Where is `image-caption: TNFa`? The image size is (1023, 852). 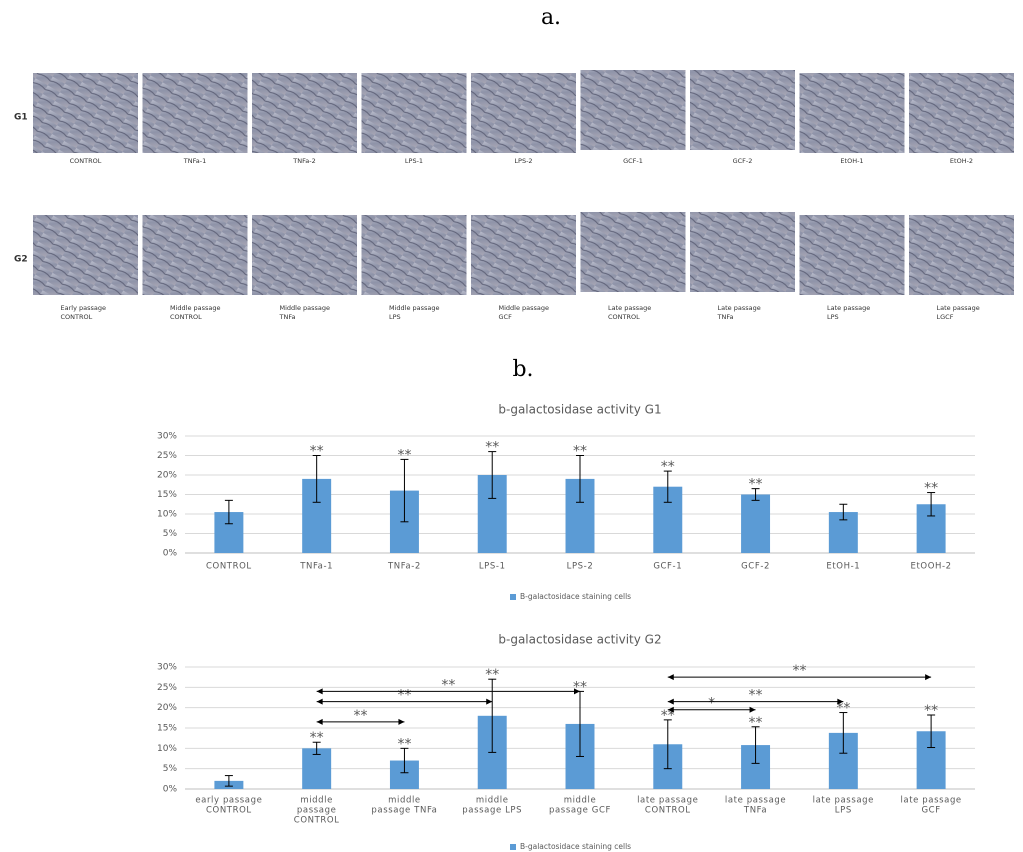 image-caption: TNFa is located at coordinates (725, 317).